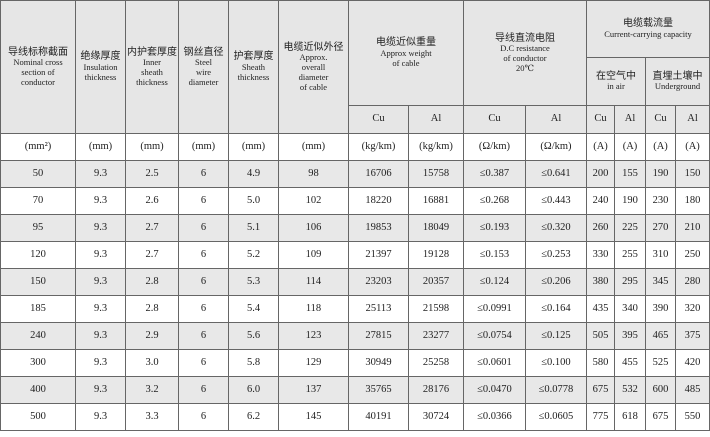  I want to click on data-cell: 50, so click(38, 174).